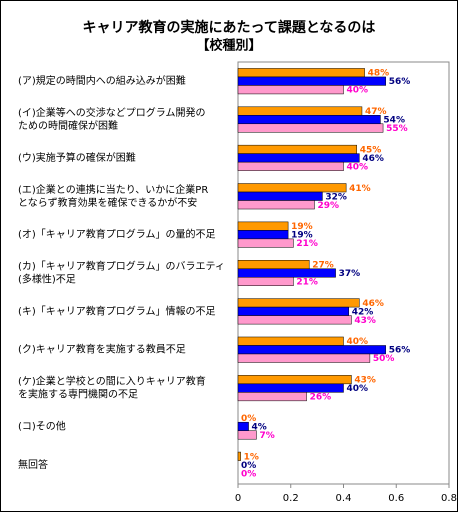  I want to click on value-label: 54%, so click(394, 121).